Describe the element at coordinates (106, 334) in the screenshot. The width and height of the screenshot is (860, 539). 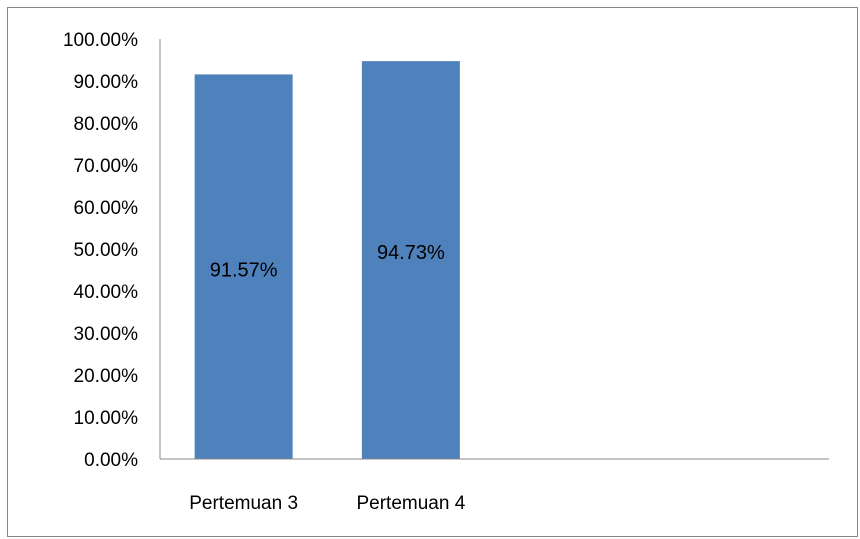
I see `y-tick-label: 30.00%` at that location.